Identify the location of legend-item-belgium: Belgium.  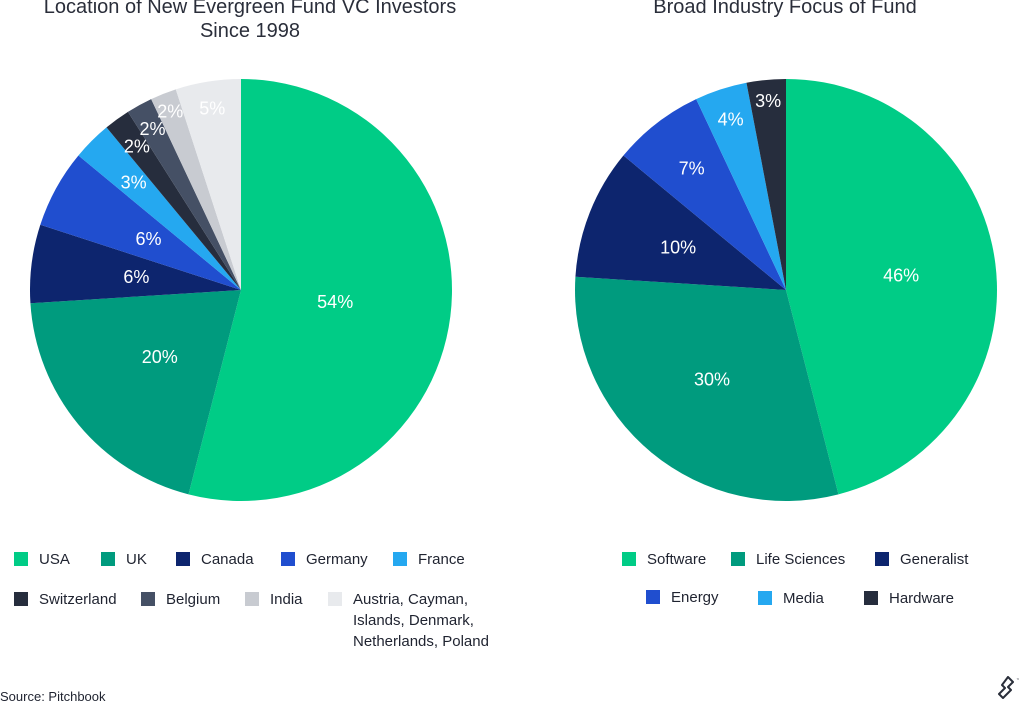
(180, 599).